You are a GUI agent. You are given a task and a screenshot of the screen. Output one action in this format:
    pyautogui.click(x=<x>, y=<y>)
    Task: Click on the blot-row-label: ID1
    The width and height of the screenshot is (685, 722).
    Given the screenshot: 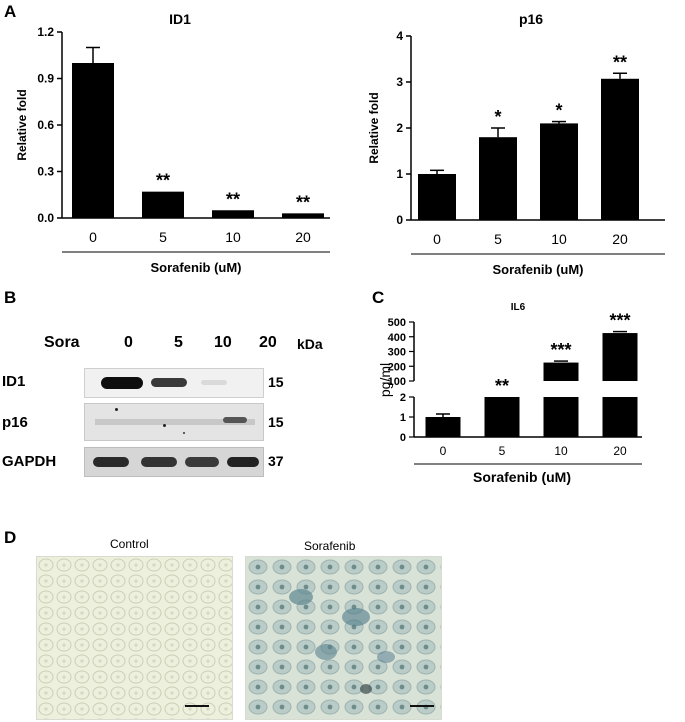 What is the action you would take?
    pyautogui.click(x=14, y=381)
    